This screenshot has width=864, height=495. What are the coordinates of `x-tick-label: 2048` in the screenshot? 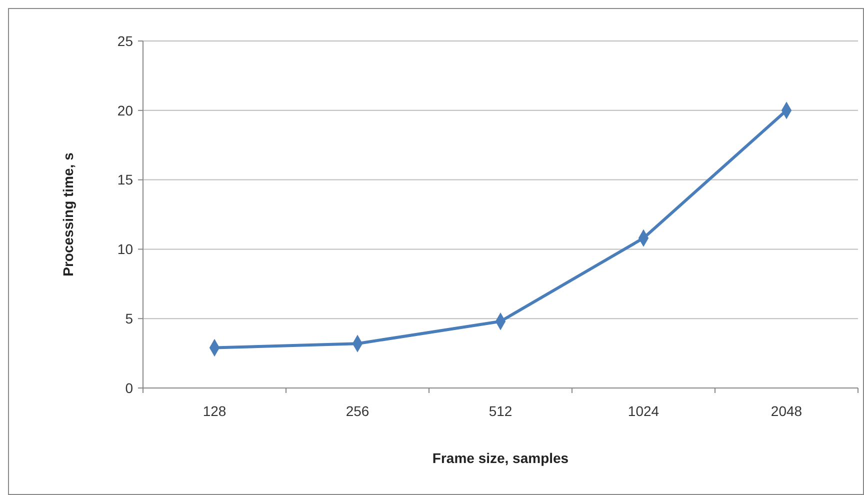 It's located at (786, 411).